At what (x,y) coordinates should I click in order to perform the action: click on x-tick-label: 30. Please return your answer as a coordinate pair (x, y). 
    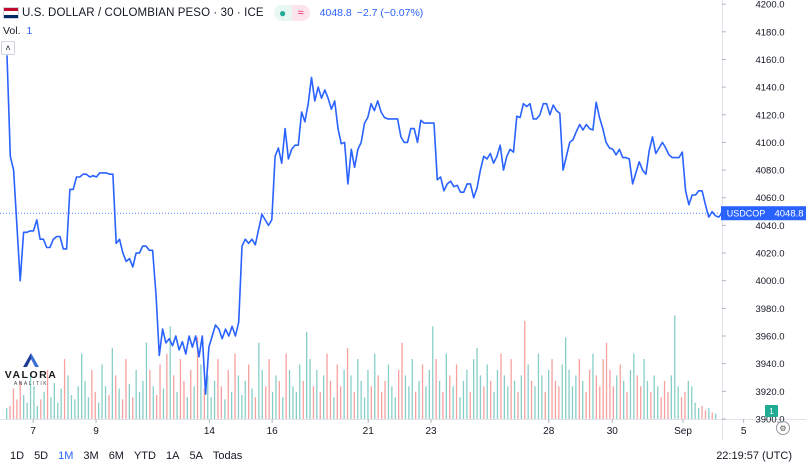
    Looking at the image, I should click on (613, 431).